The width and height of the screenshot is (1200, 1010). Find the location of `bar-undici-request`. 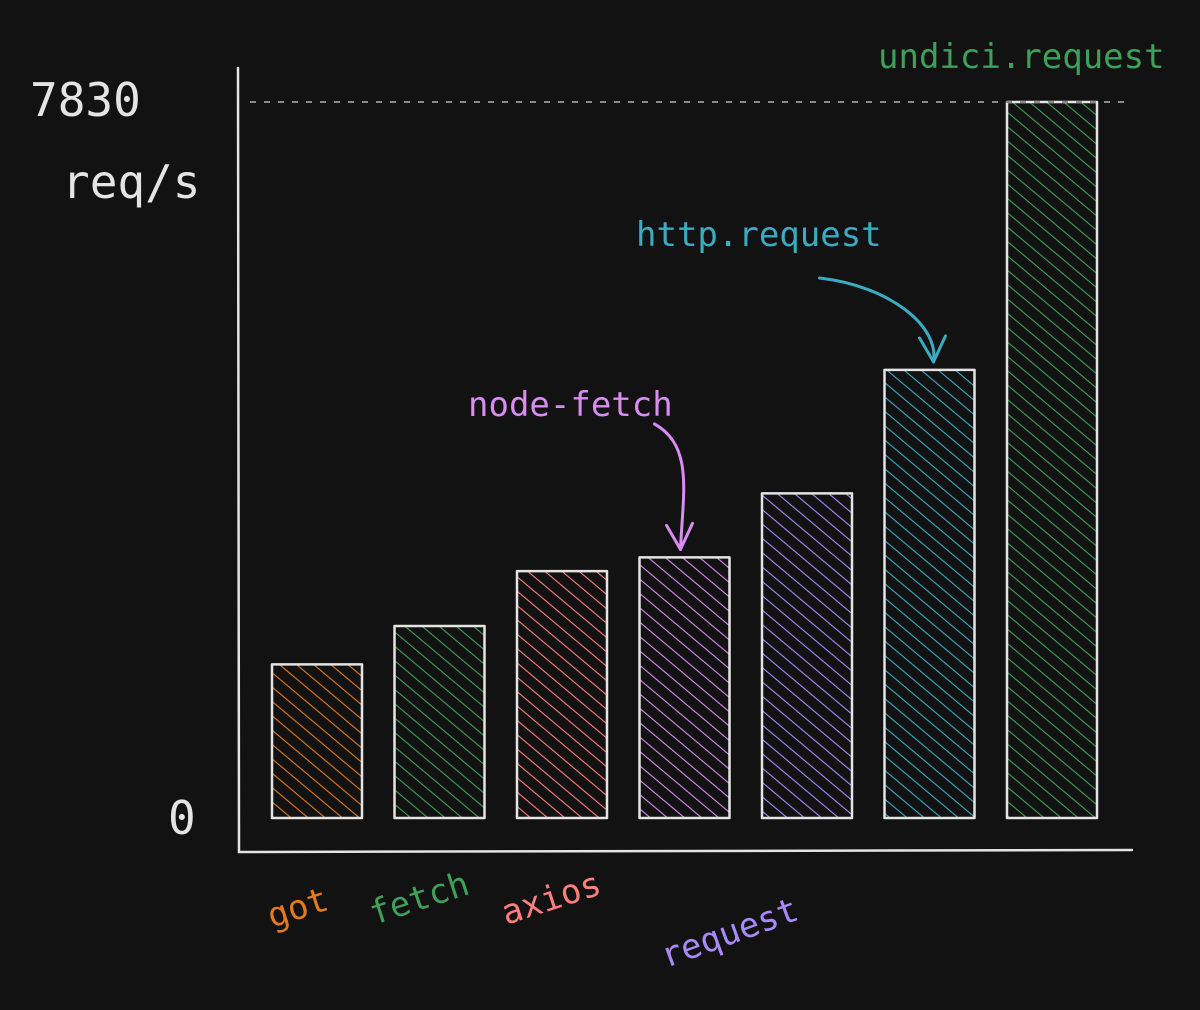

bar-undici-request is located at coordinates (1052, 460).